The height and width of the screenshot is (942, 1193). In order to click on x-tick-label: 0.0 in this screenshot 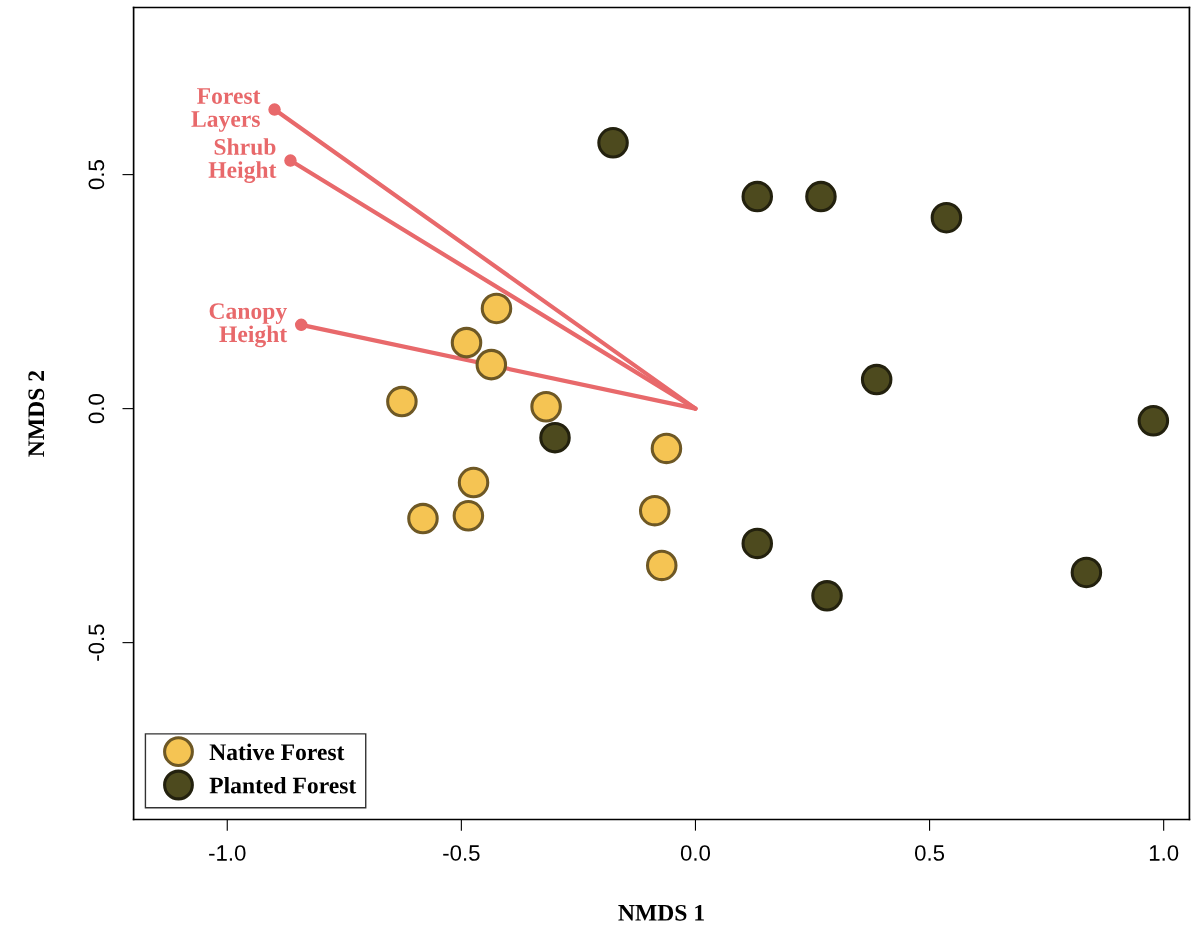, I will do `click(695, 853)`.